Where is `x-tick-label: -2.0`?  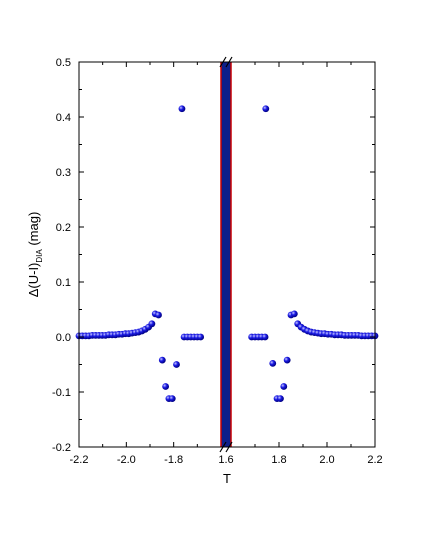
x-tick-label: -2.0 is located at coordinates (126, 460).